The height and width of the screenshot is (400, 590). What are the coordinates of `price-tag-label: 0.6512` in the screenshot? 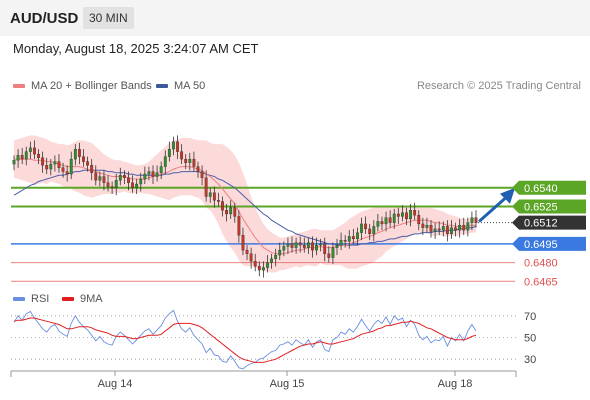 It's located at (541, 224).